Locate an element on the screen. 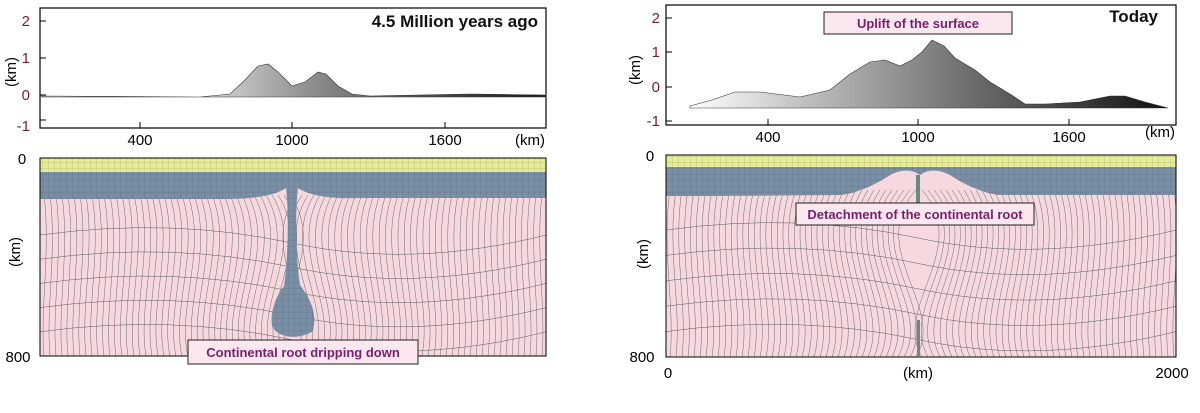 Image resolution: width=1200 pixels, height=413 pixels. right-callout-mid-text: Detachment of the continental root is located at coordinates (915, 214).